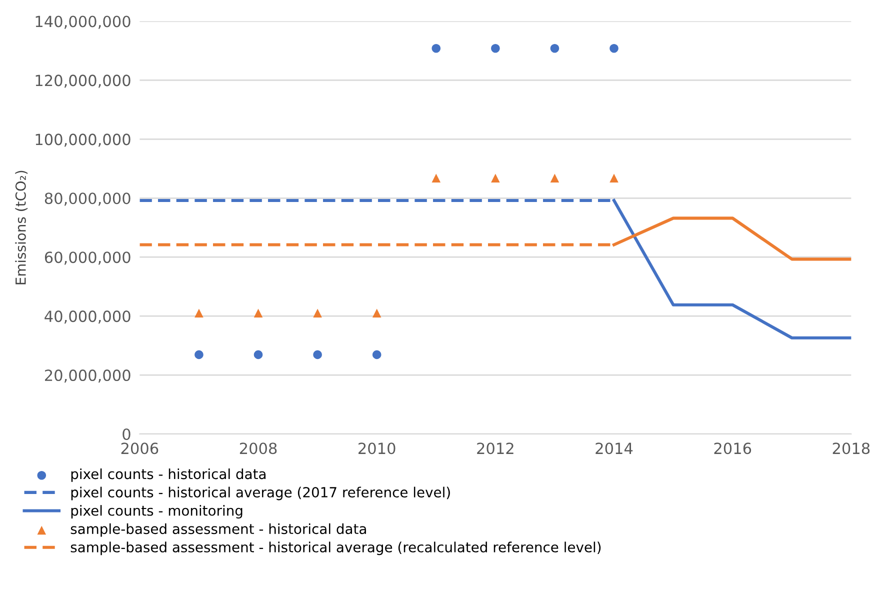 This screenshot has height=607, width=873. What do you see at coordinates (733, 448) in the screenshot?
I see `x-tick-label: 2016` at bounding box center [733, 448].